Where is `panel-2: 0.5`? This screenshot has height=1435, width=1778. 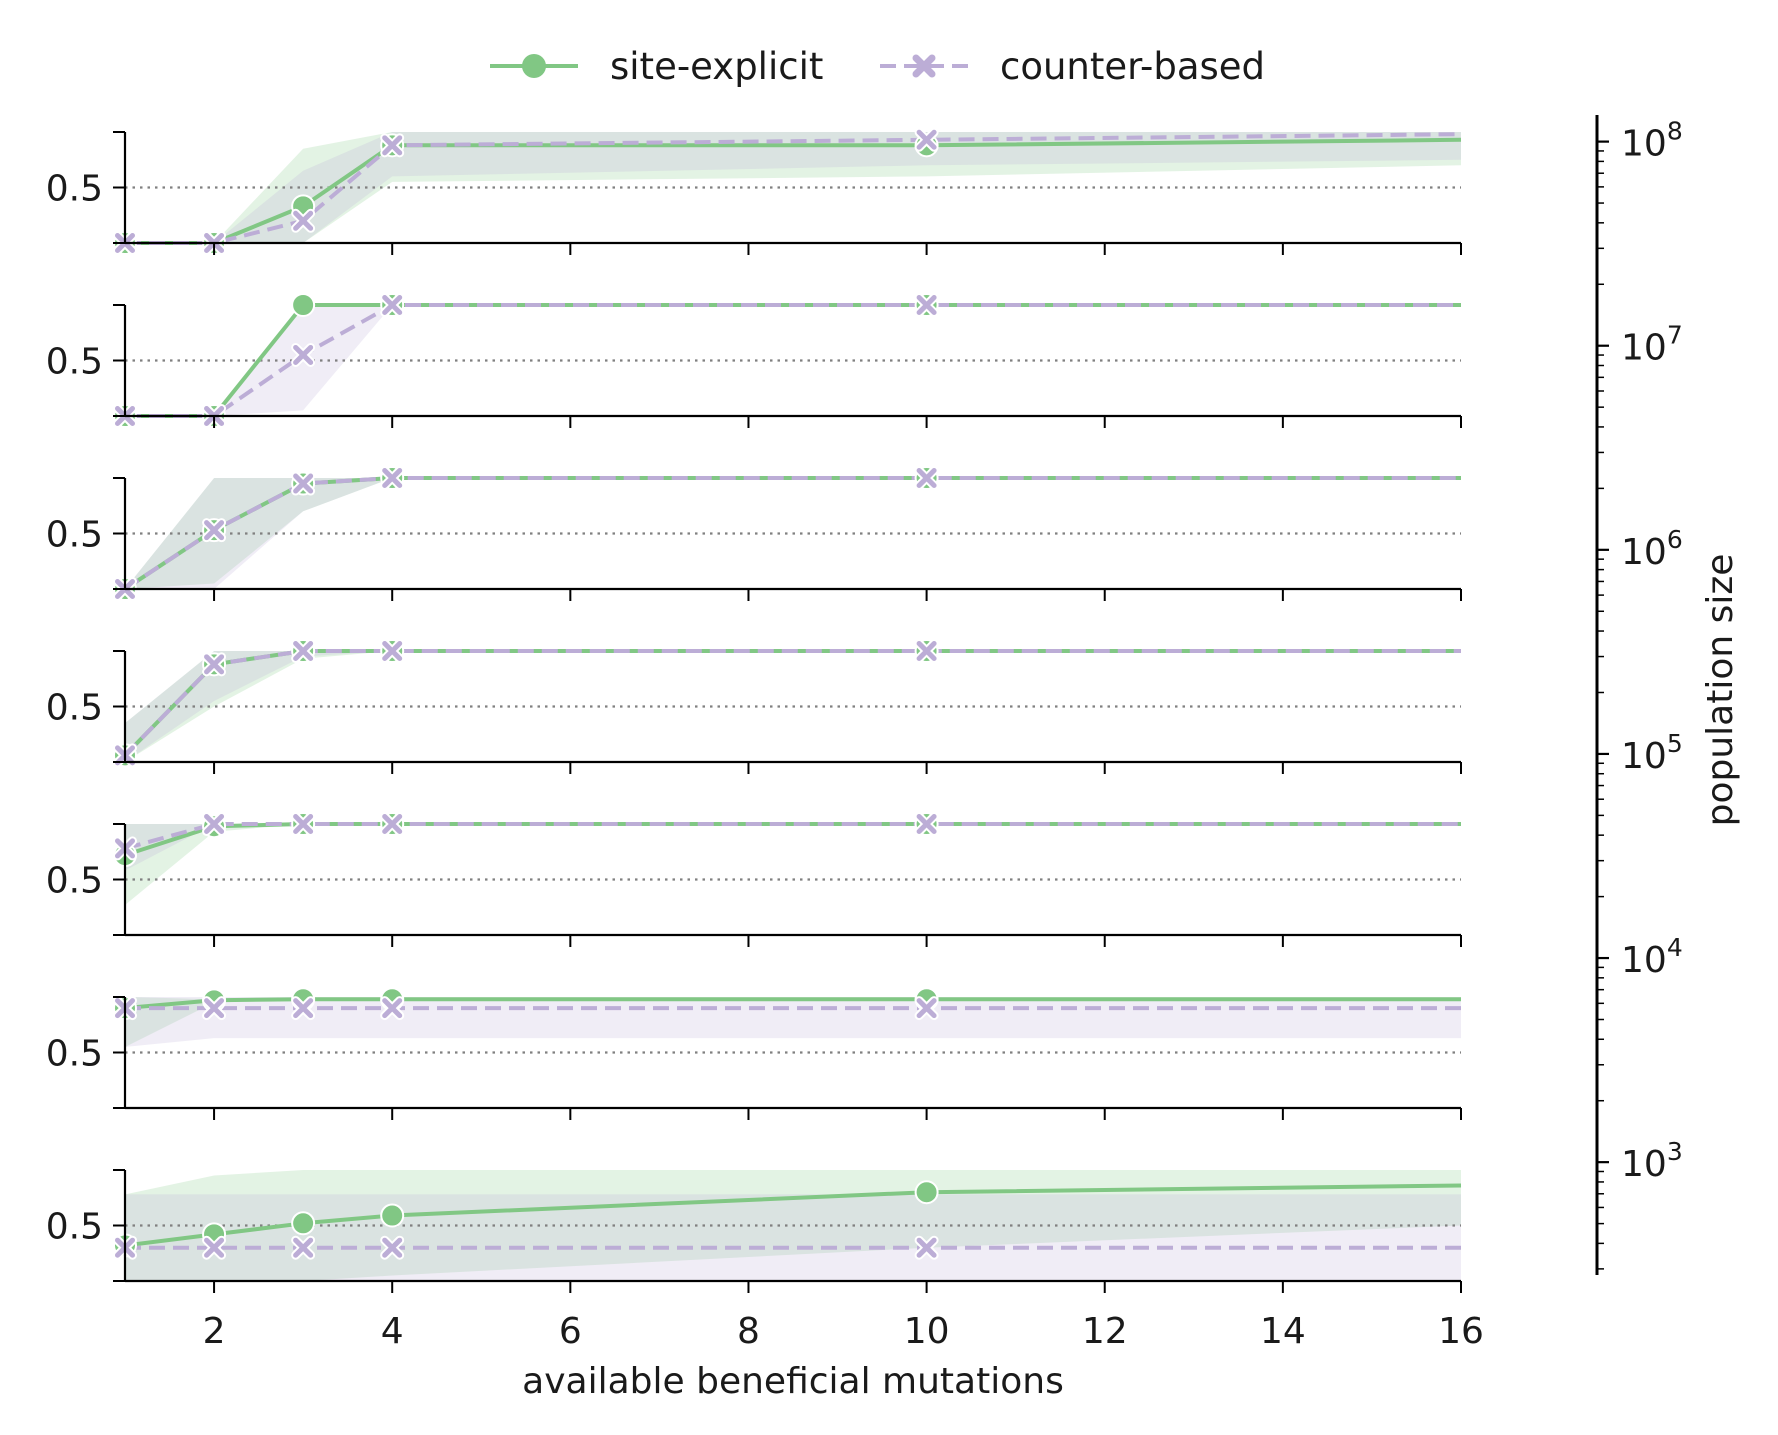
panel-2: 0.5 is located at coordinates (754, 360).